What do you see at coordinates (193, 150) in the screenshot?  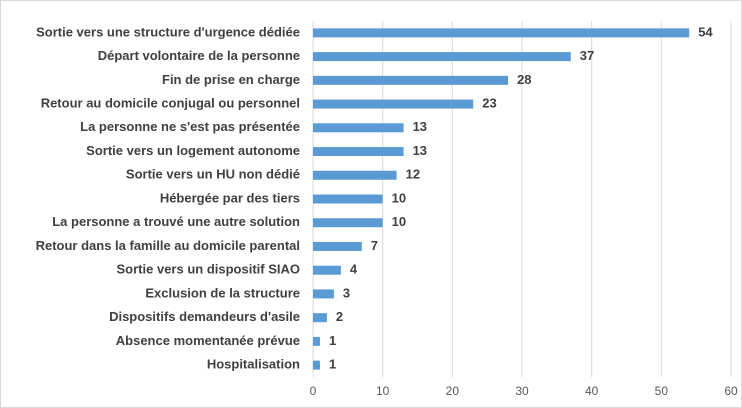 I see `category-label: Sortie vers un logement autonome` at bounding box center [193, 150].